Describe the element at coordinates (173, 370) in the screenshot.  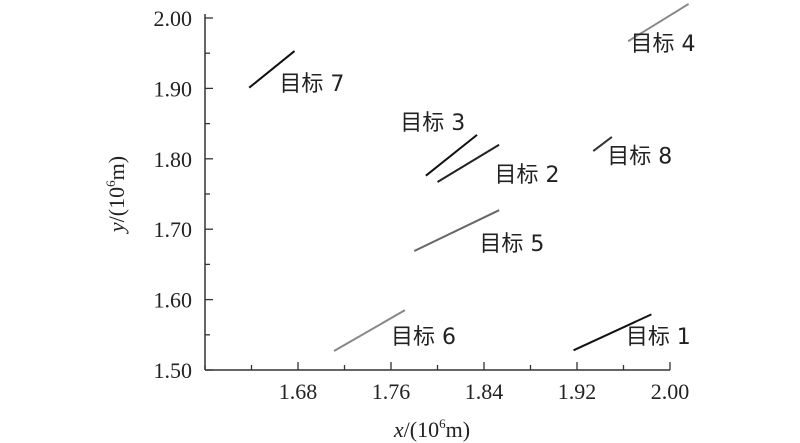
I see `y-tick-label: 1.50` at that location.